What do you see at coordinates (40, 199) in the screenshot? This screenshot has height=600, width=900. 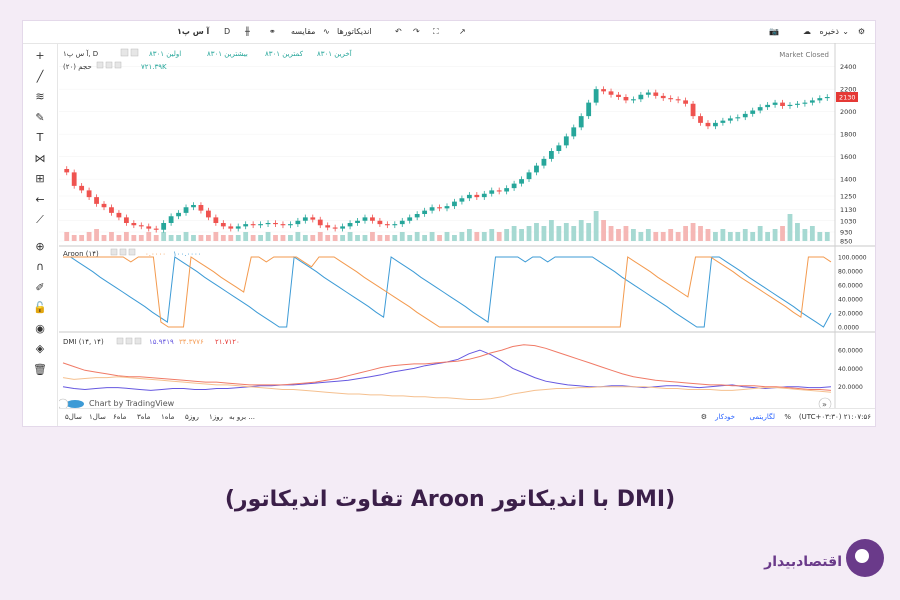 I see `arrow-left-icon: ←` at bounding box center [40, 199].